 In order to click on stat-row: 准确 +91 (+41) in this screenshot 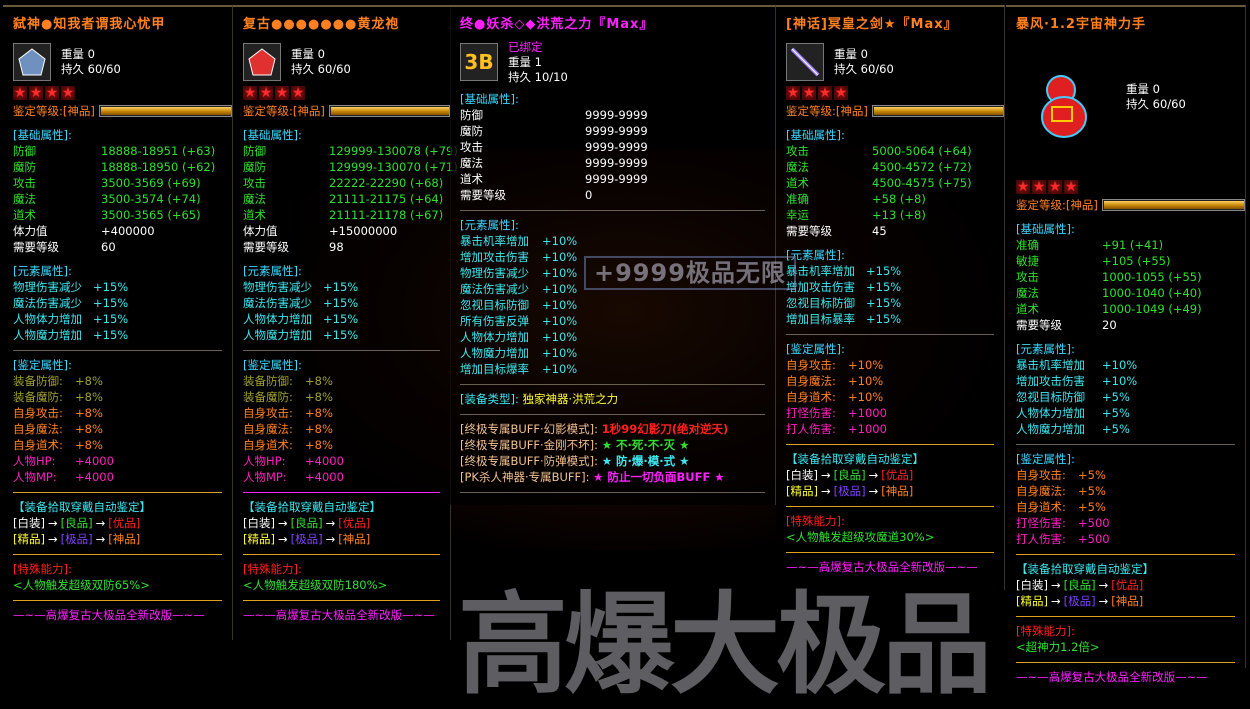, I will do `click(1130, 245)`.